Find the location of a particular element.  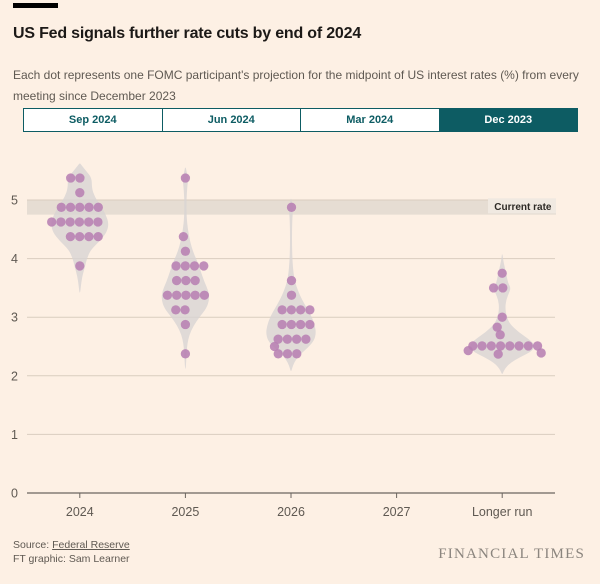

credit-line: FT graphic: Sam Learner is located at coordinates (71, 559).